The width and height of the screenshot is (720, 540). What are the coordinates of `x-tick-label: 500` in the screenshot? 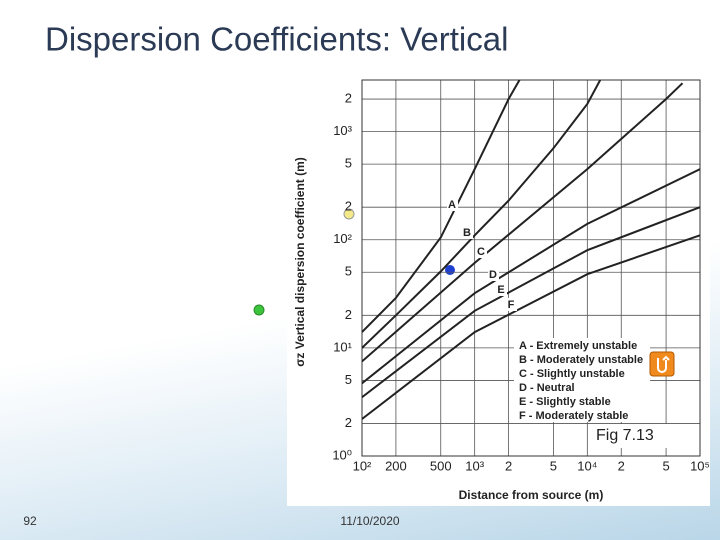 It's located at (441, 465).